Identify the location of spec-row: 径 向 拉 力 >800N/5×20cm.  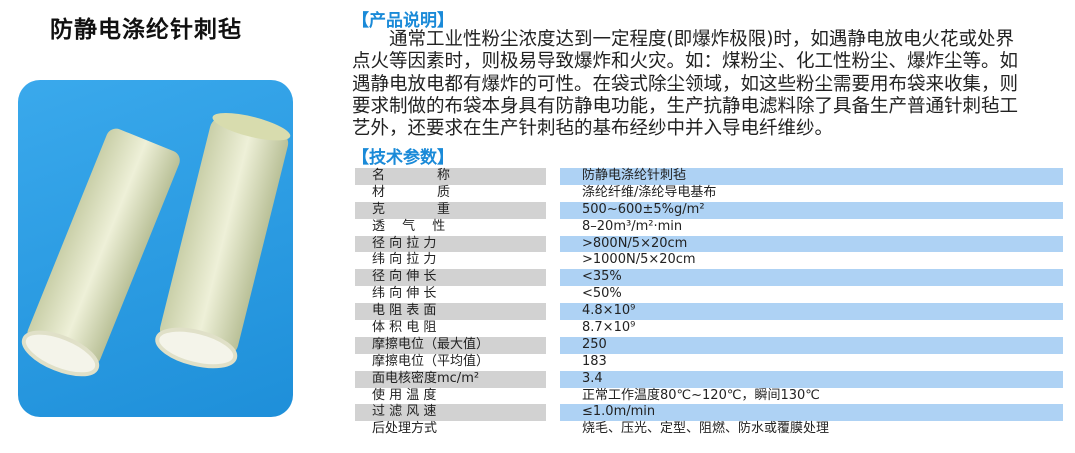
(709, 244).